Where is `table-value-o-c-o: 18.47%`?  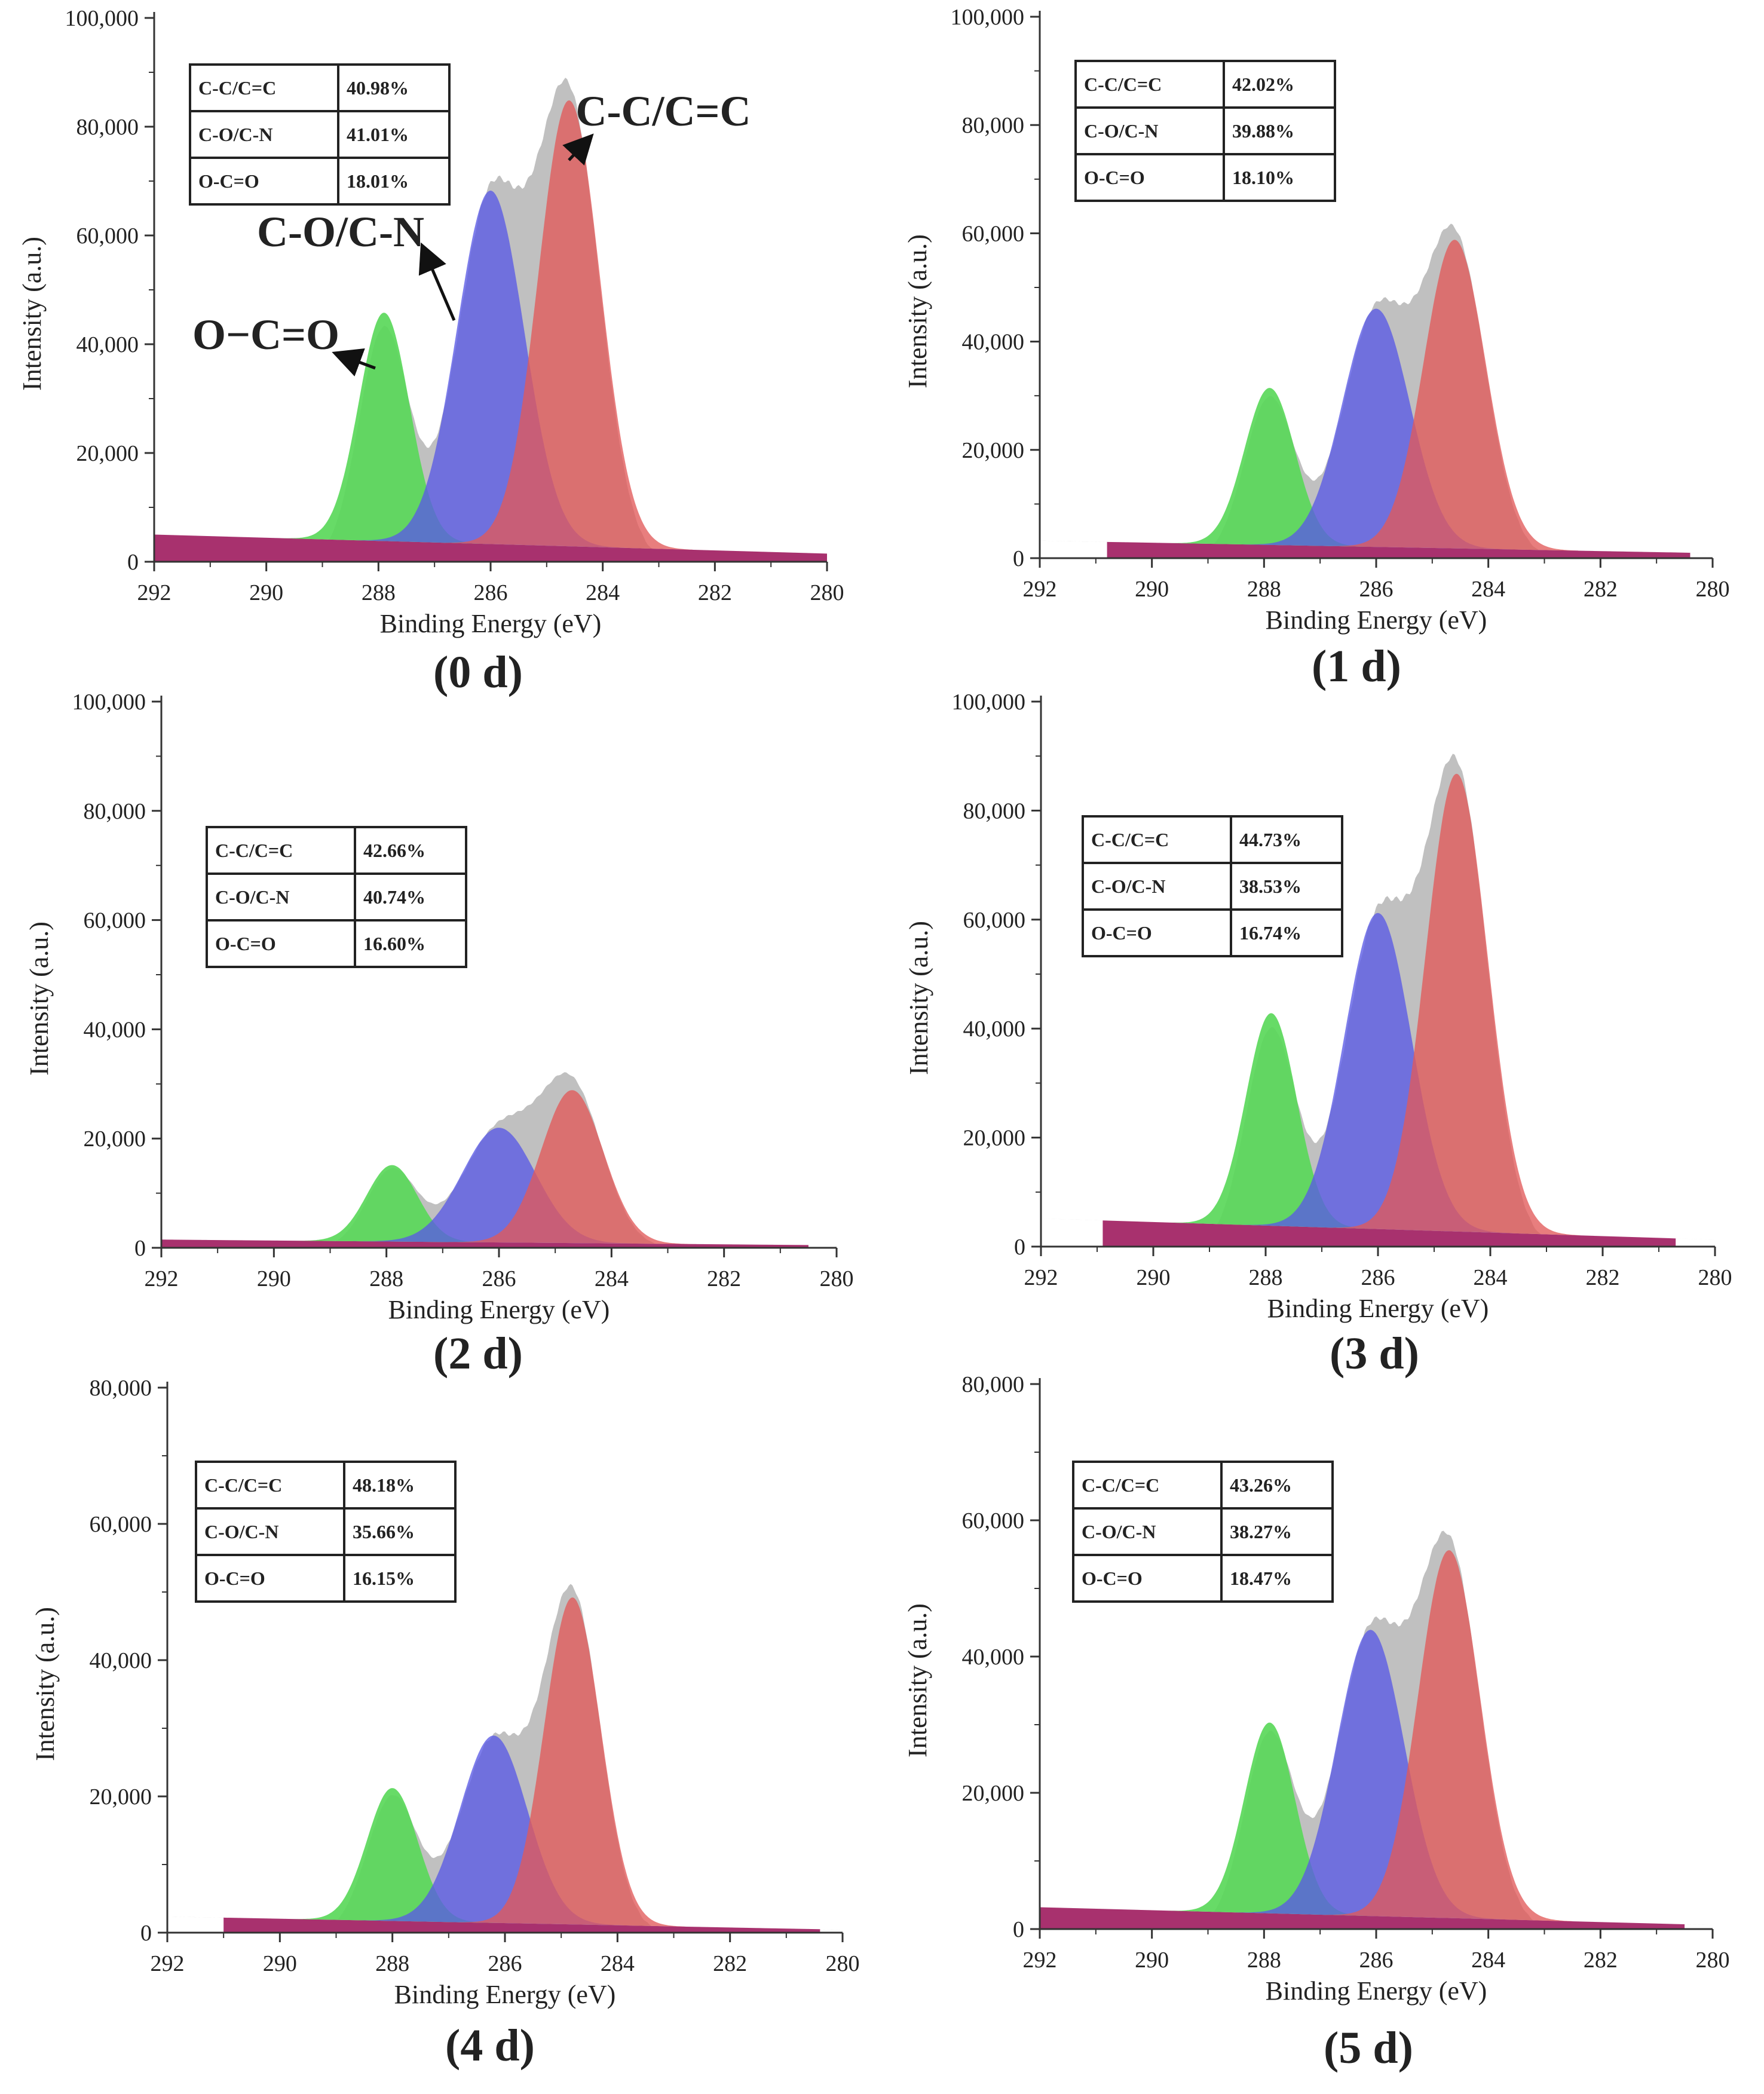
table-value-o-c-o: 18.47% is located at coordinates (1261, 1578).